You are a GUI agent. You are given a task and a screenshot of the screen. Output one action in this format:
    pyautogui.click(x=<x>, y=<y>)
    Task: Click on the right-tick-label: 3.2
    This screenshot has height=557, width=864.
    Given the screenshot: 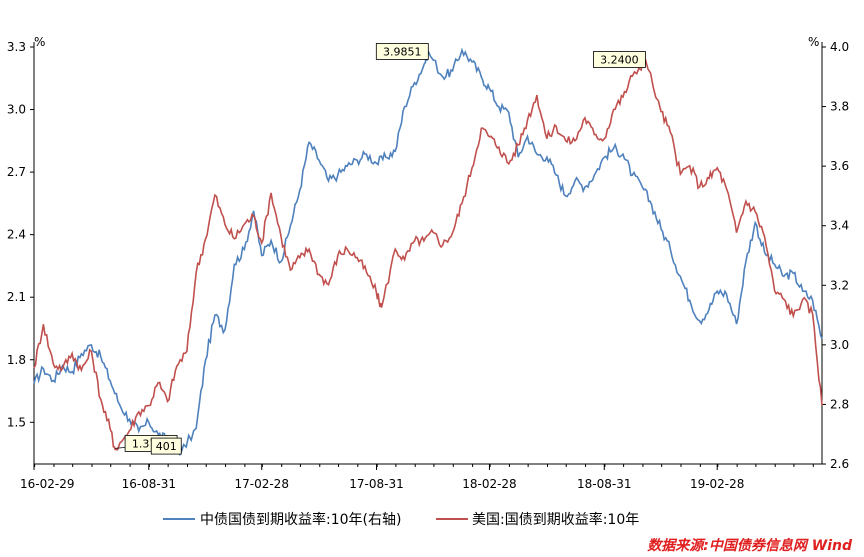 What is the action you would take?
    pyautogui.click(x=839, y=285)
    